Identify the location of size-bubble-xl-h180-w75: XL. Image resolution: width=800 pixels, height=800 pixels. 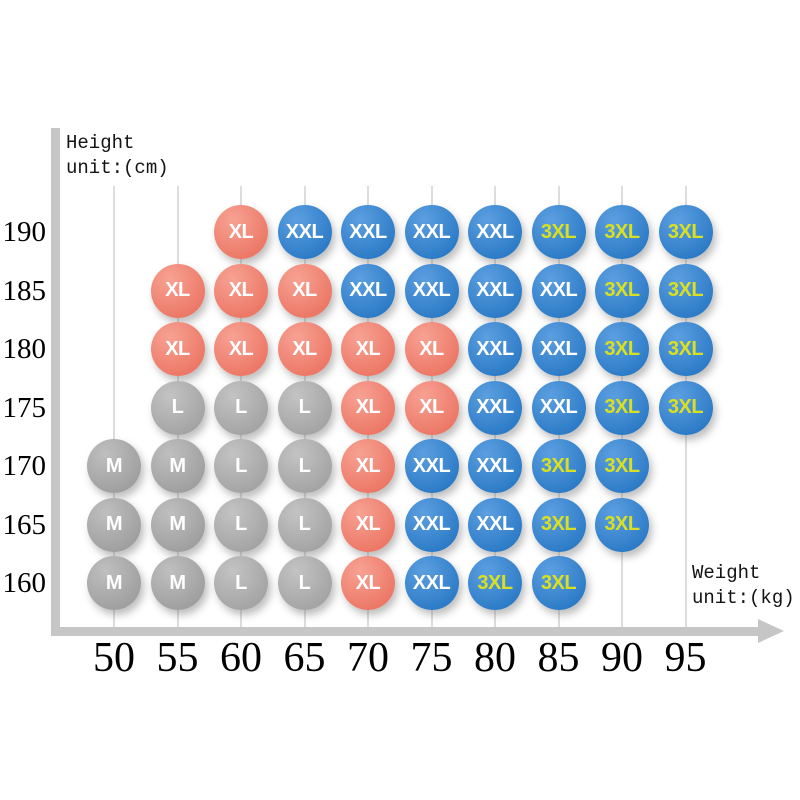
(431, 349).